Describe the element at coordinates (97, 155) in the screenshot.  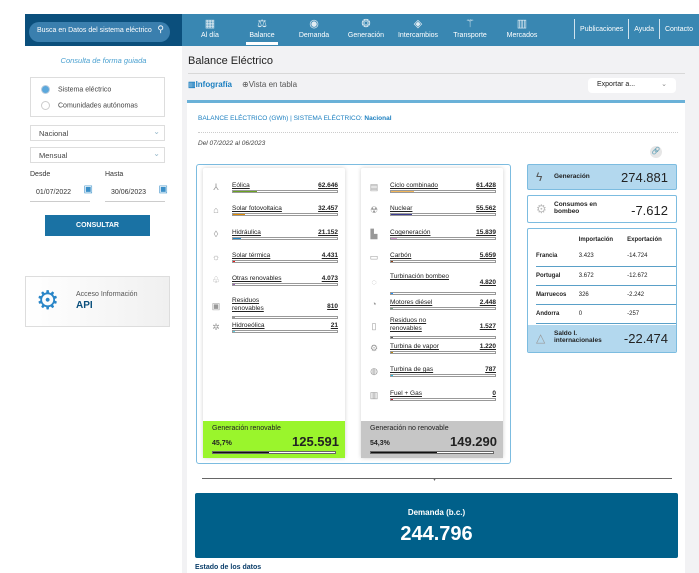
I see `granularity-select: Mensual ⌄` at that location.